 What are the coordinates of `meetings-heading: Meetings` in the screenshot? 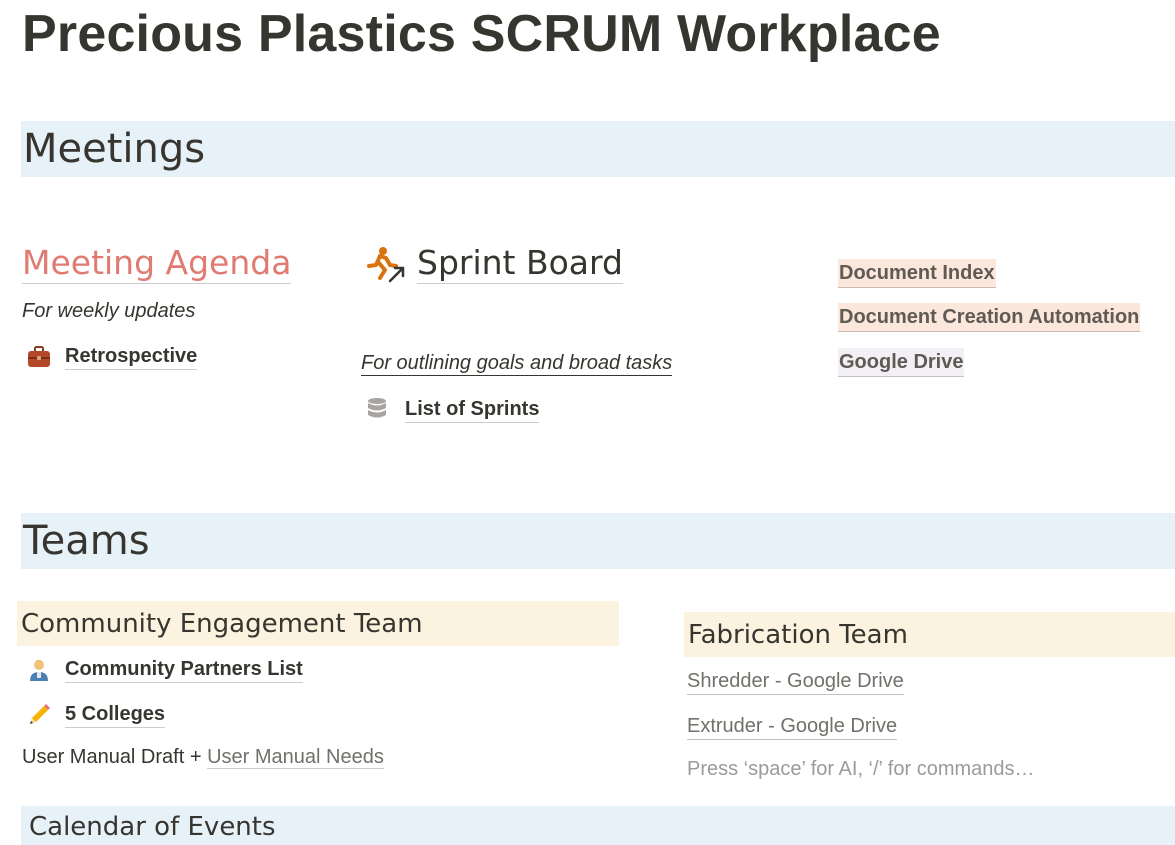 It's located at (114, 149).